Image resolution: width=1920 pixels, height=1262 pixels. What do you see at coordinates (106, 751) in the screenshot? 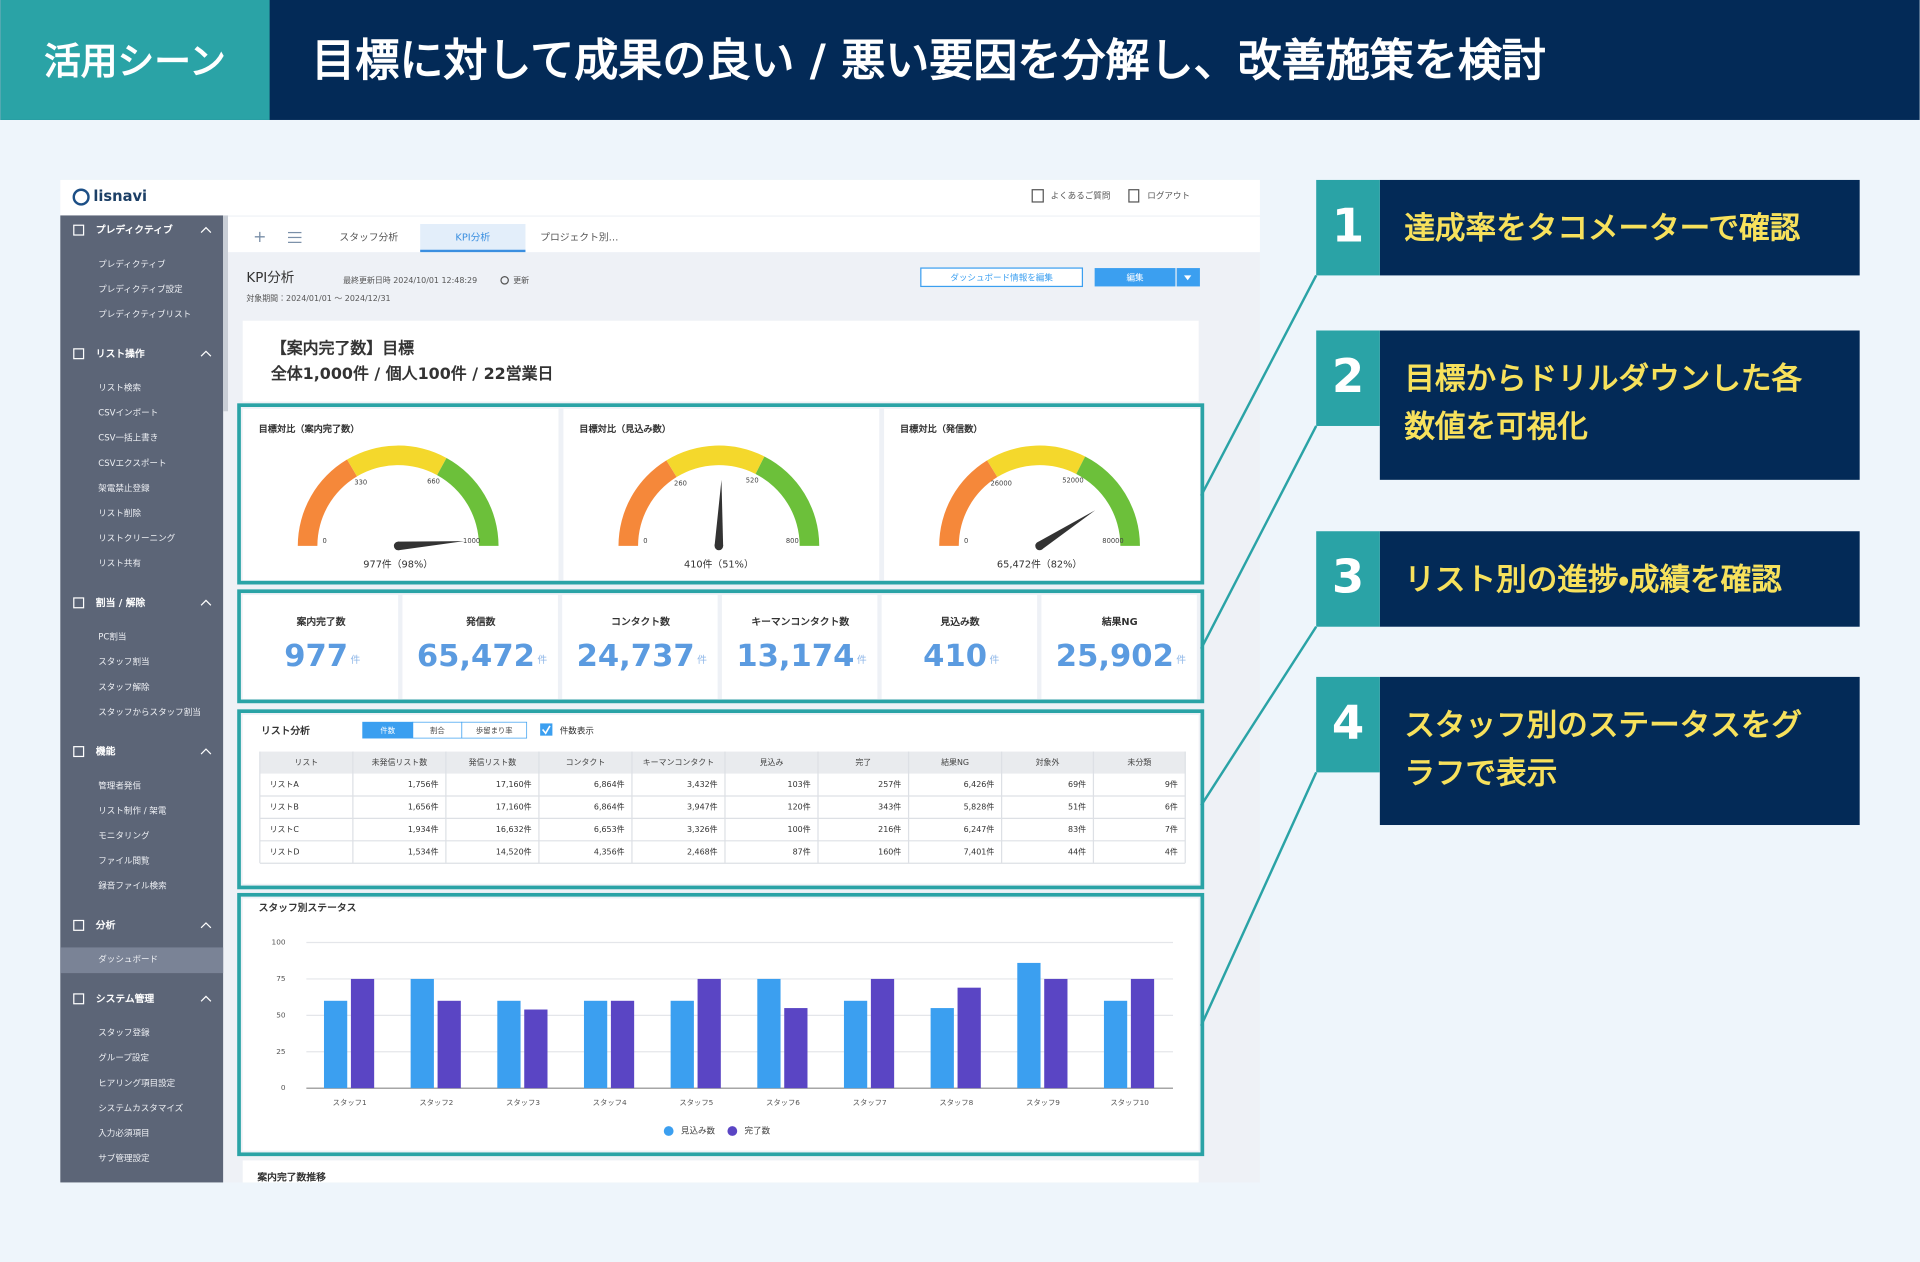
I see `sidebar-heading: 機能` at bounding box center [106, 751].